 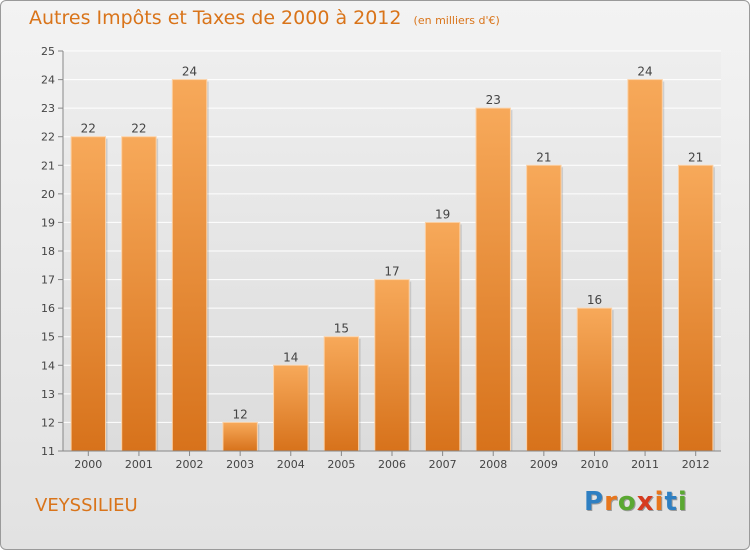 I want to click on y-tick-label: 18, so click(x=48, y=251).